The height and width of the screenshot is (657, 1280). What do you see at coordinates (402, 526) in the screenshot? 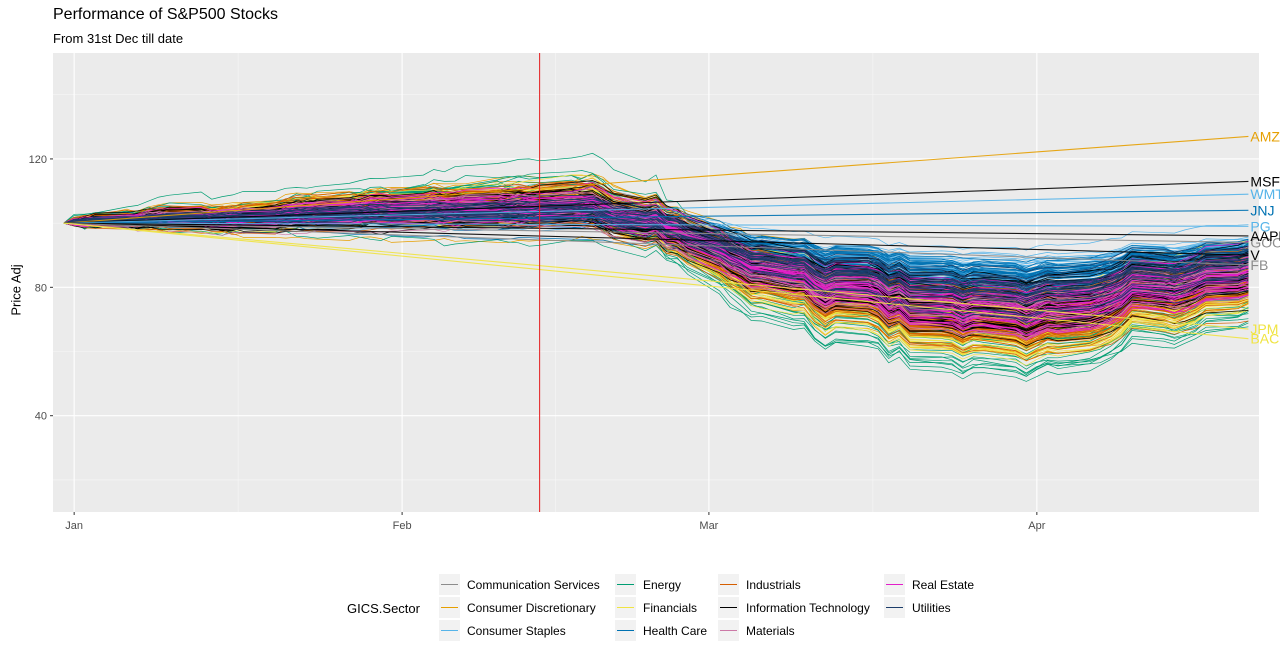
I see `x-tick-label: Feb` at bounding box center [402, 526].